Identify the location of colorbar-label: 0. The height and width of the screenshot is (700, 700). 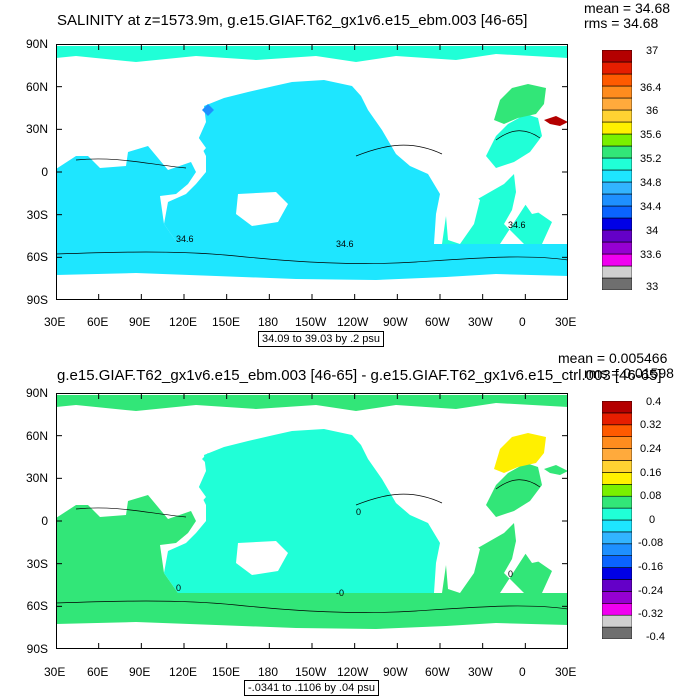
(652, 520).